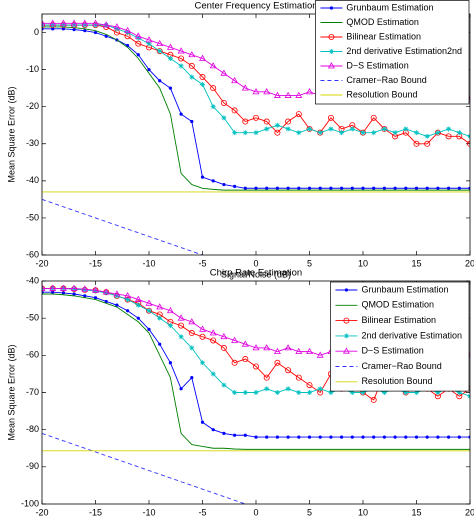  Describe the element at coordinates (384, 305) in the screenshot. I see `legend-item: QMOD Estimation` at that location.